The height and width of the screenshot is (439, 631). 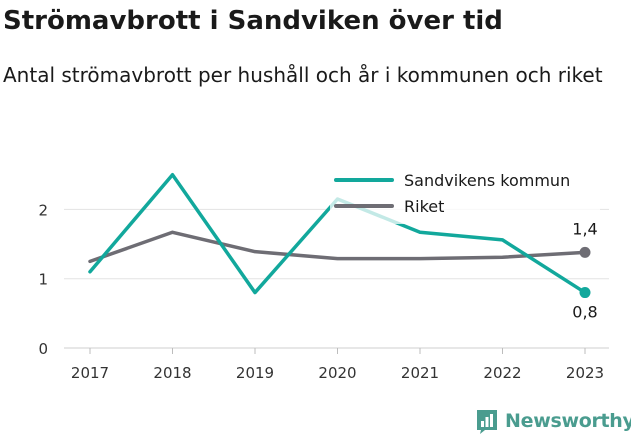 I want to click on x-tick-label: 2023, so click(x=585, y=373).